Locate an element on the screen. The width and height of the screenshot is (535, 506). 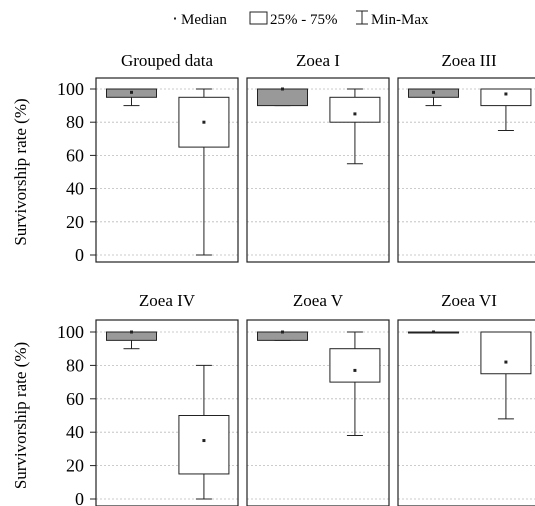
panel: Zoea VI is located at coordinates (466, 398).